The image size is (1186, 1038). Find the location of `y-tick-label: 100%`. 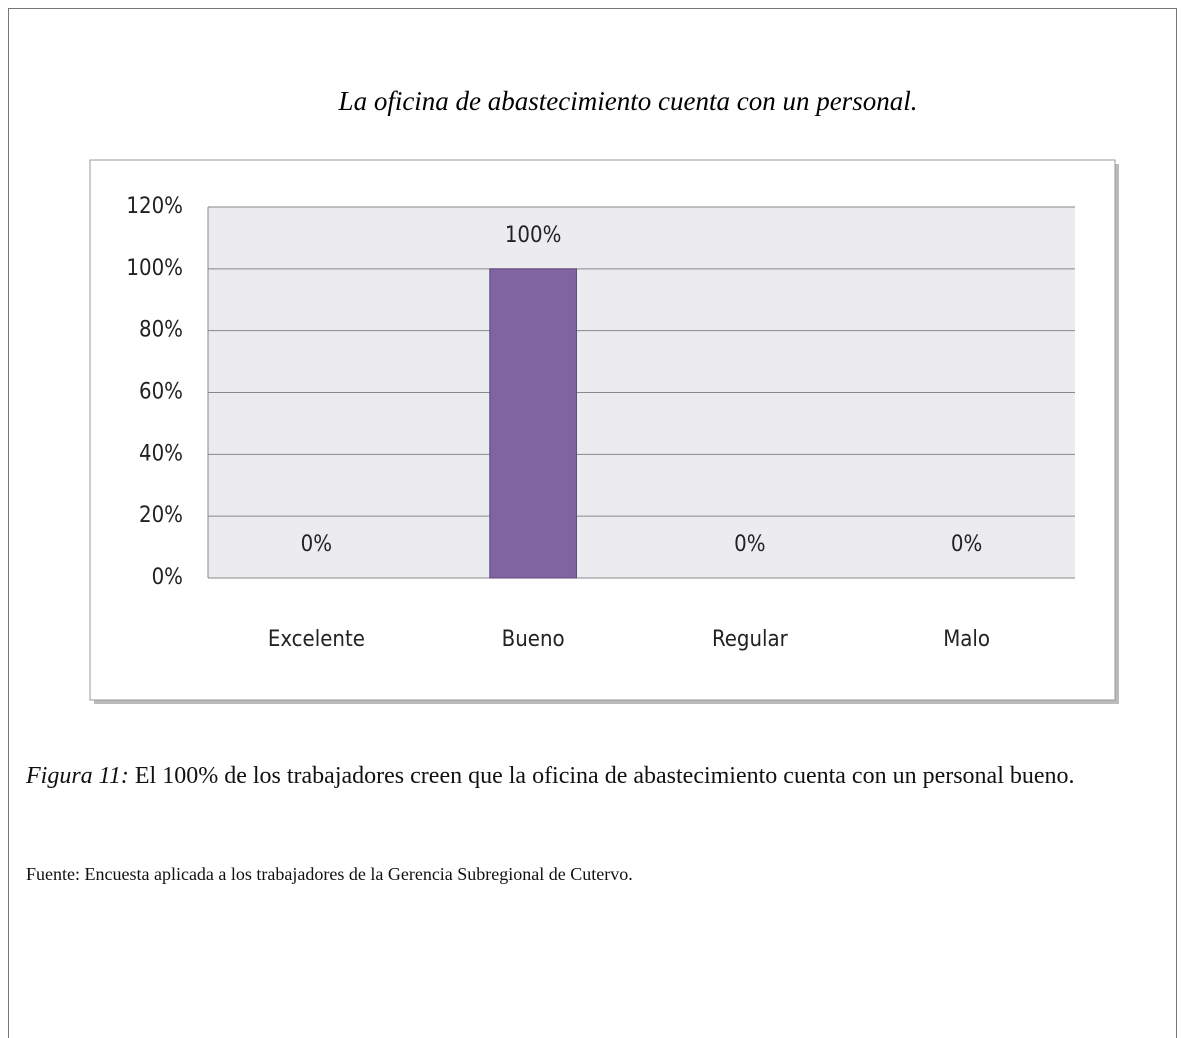

y-tick-label: 100% is located at coordinates (154, 268).